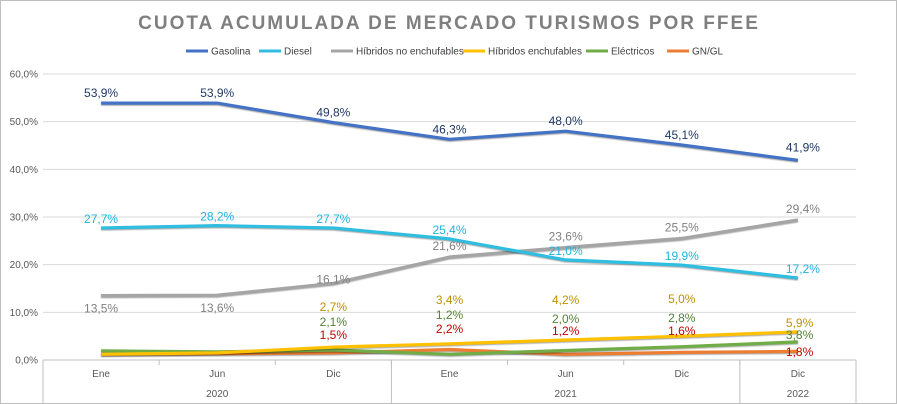 This screenshot has width=897, height=404. Describe the element at coordinates (682, 256) in the screenshot. I see `data-label: 19,9%` at that location.